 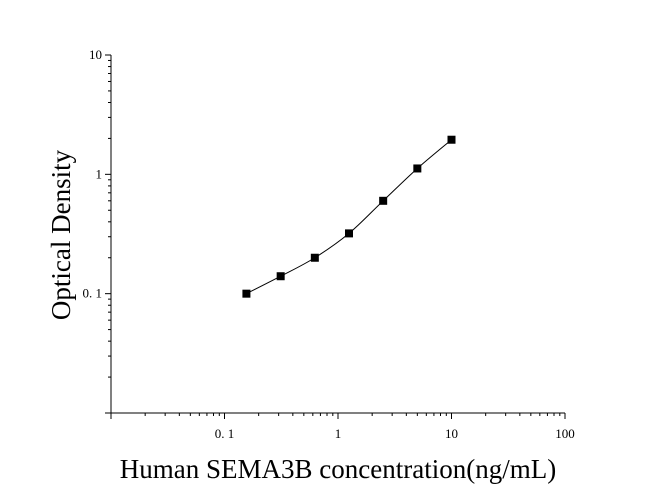 I want to click on x-tick-label: 10, so click(x=451, y=433).